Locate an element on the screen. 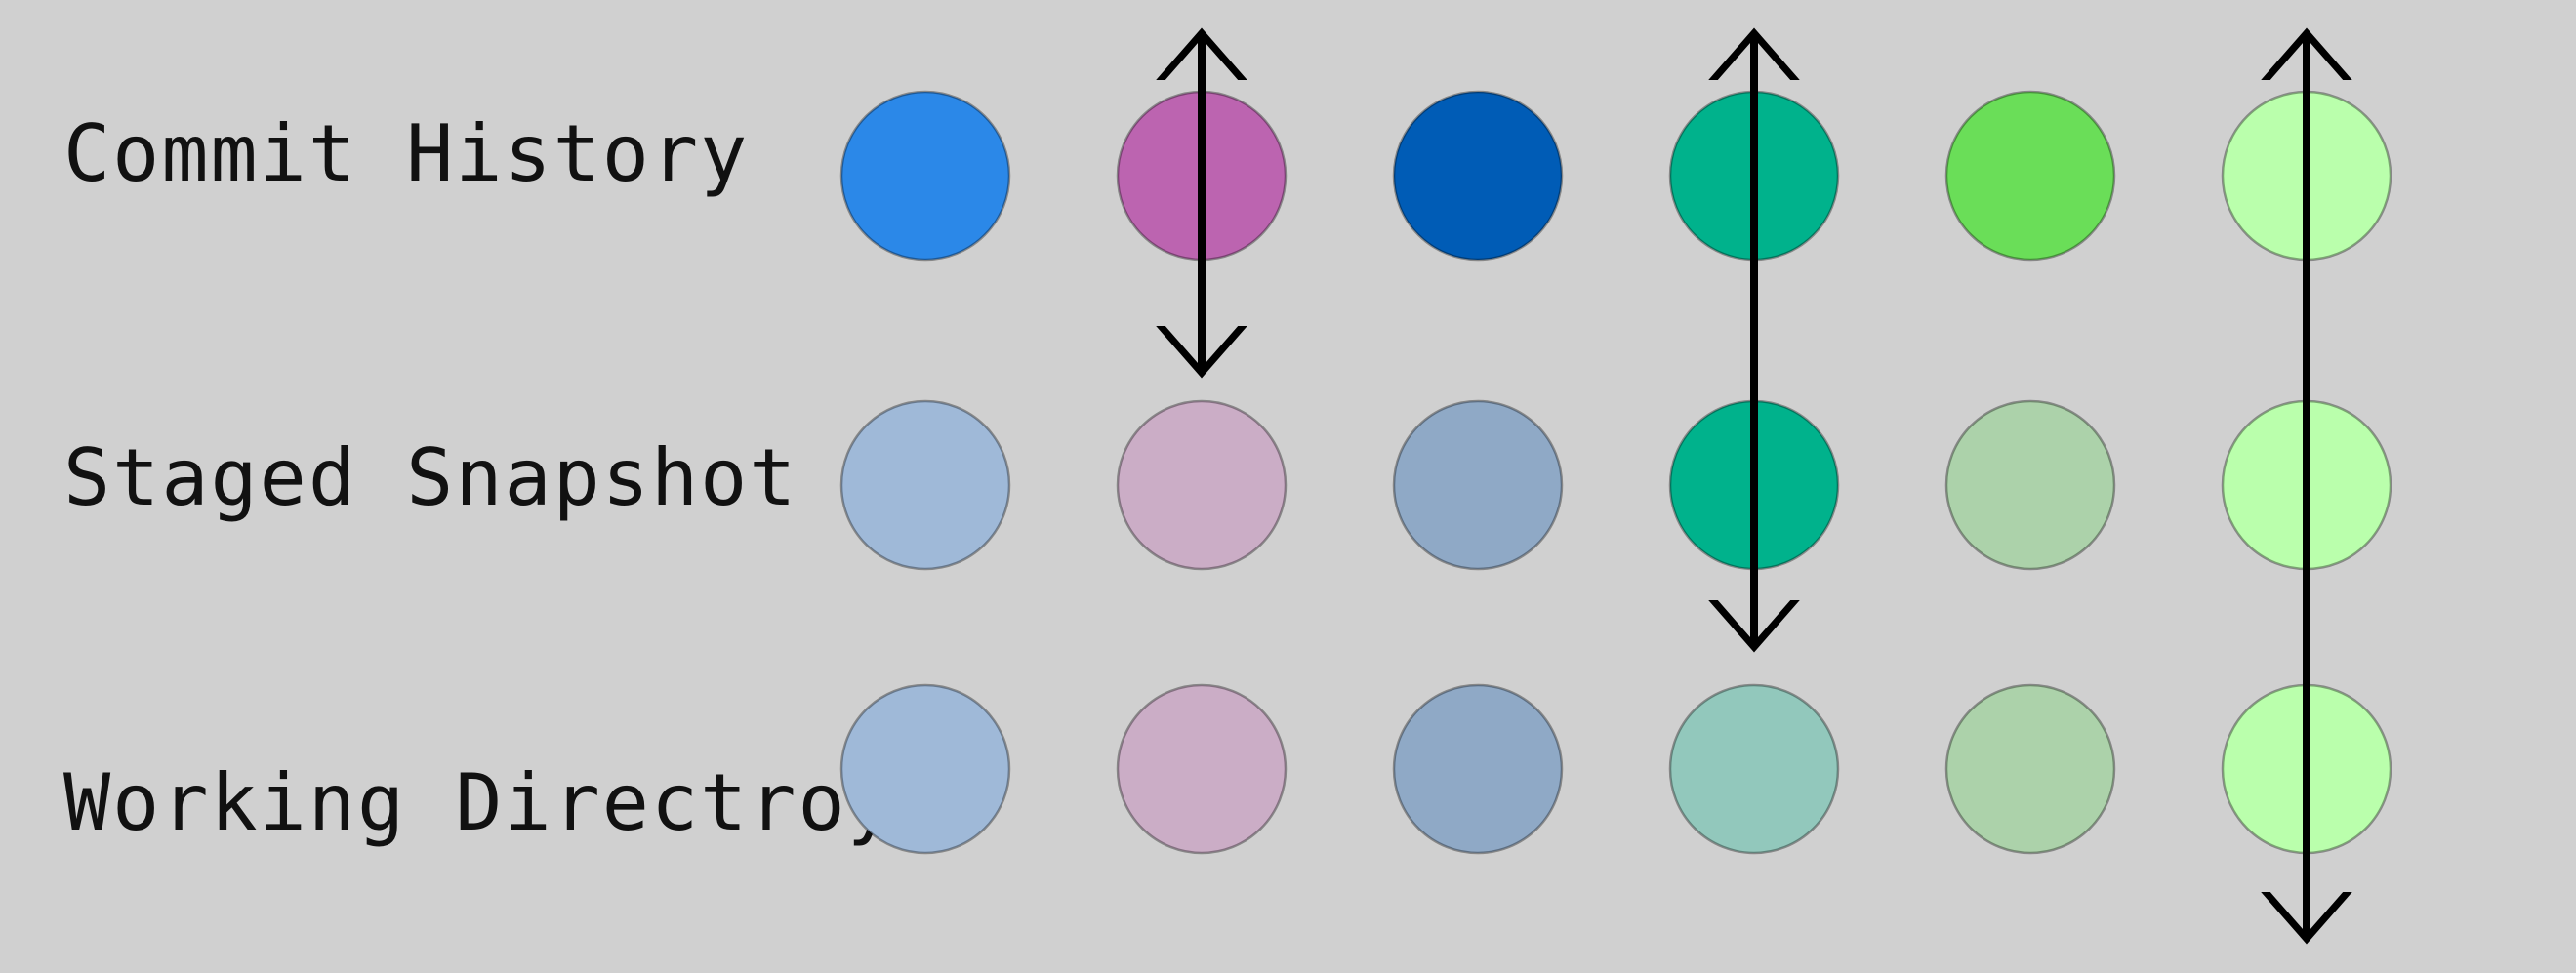 The width and height of the screenshot is (2576, 973). row-label-staged-snapshot: Staged Snapshot is located at coordinates (430, 477).